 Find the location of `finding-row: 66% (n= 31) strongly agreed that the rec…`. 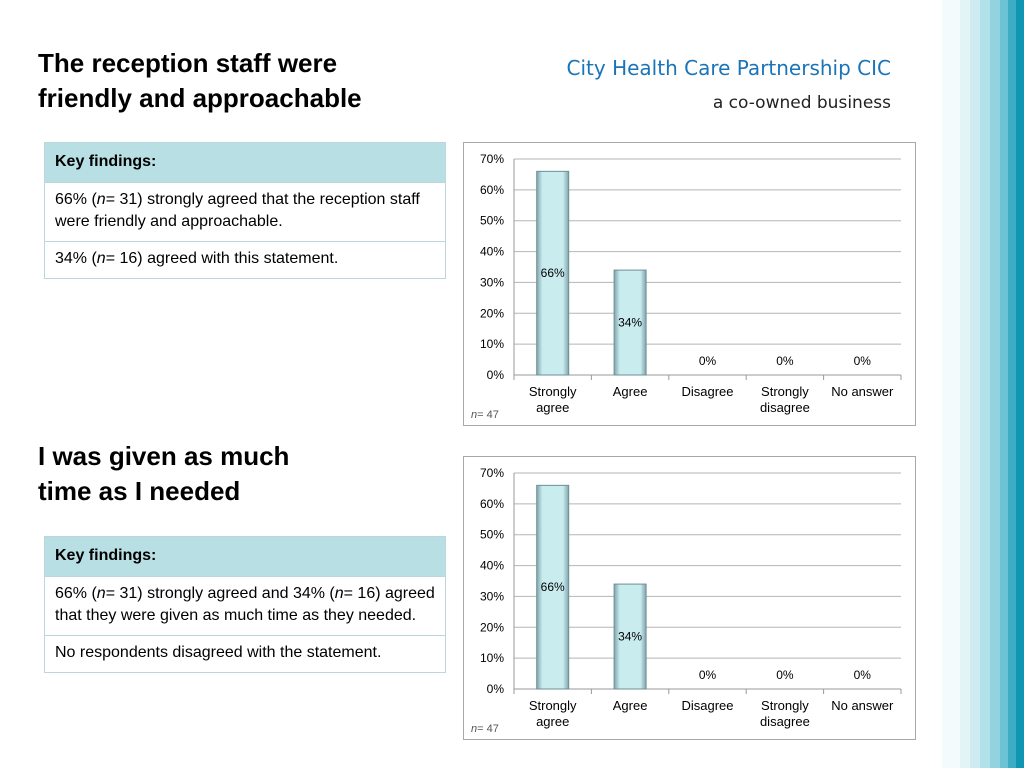

finding-row: 66% (n= 31) strongly agreed that the rec… is located at coordinates (245, 212).